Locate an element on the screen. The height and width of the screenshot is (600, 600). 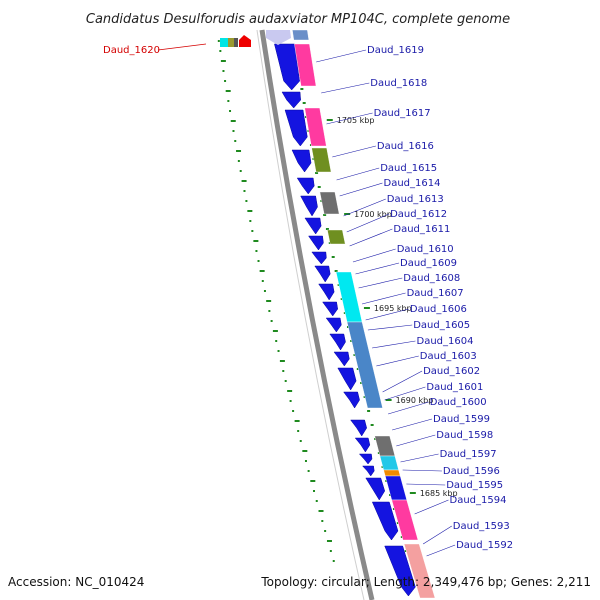
gene-label: Daud_1612 is located at coordinates (418, 214).